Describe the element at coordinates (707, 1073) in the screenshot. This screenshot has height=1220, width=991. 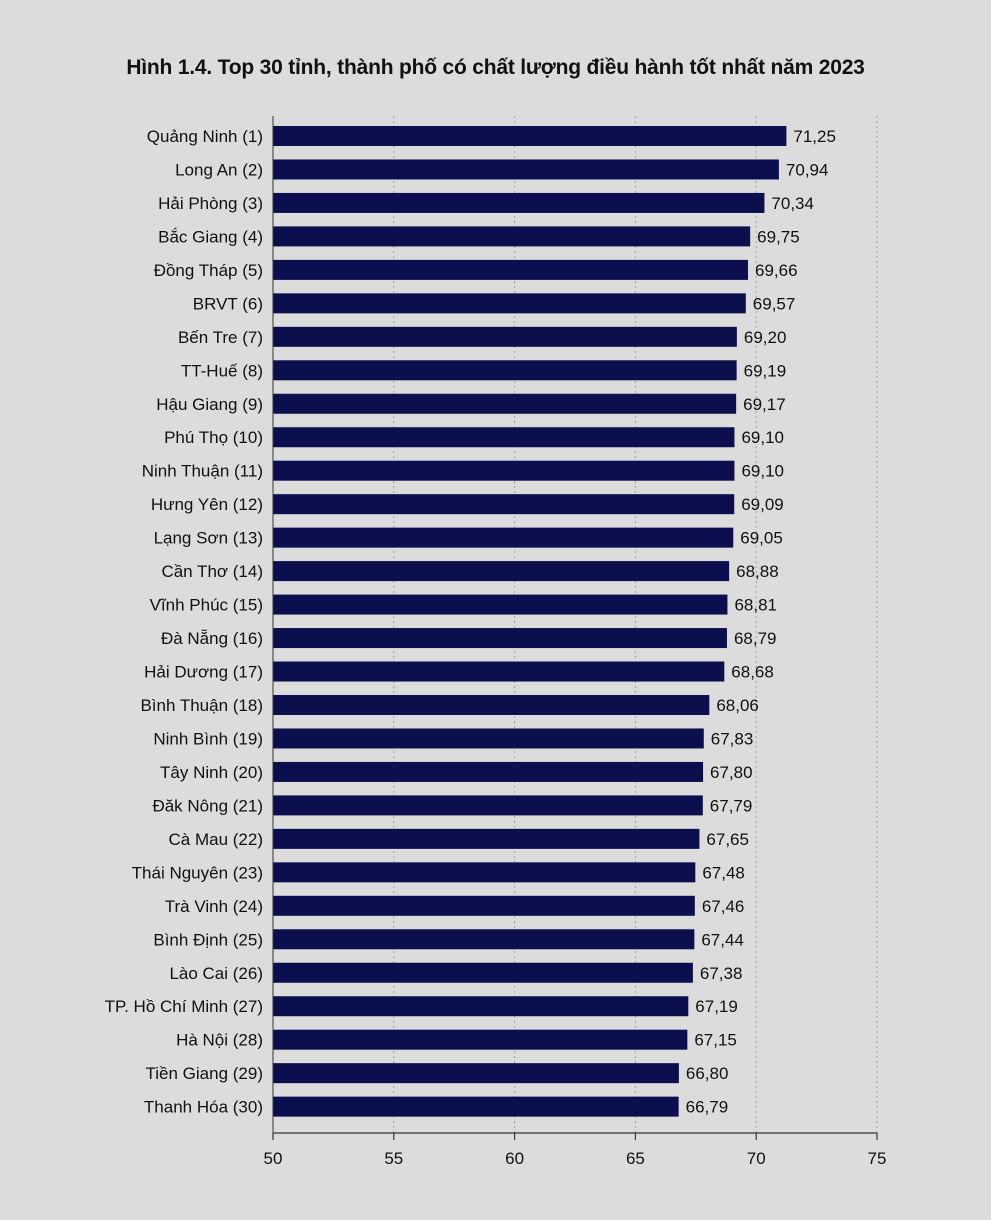
I see `value-label: 66,80` at that location.